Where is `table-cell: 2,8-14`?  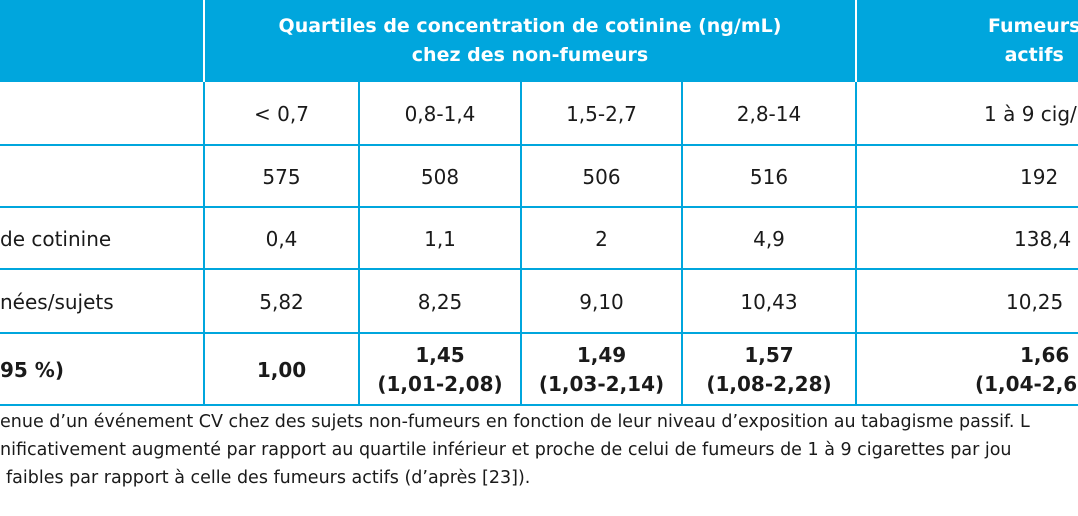
table-cell: 2,8-14 is located at coordinates (769, 114).